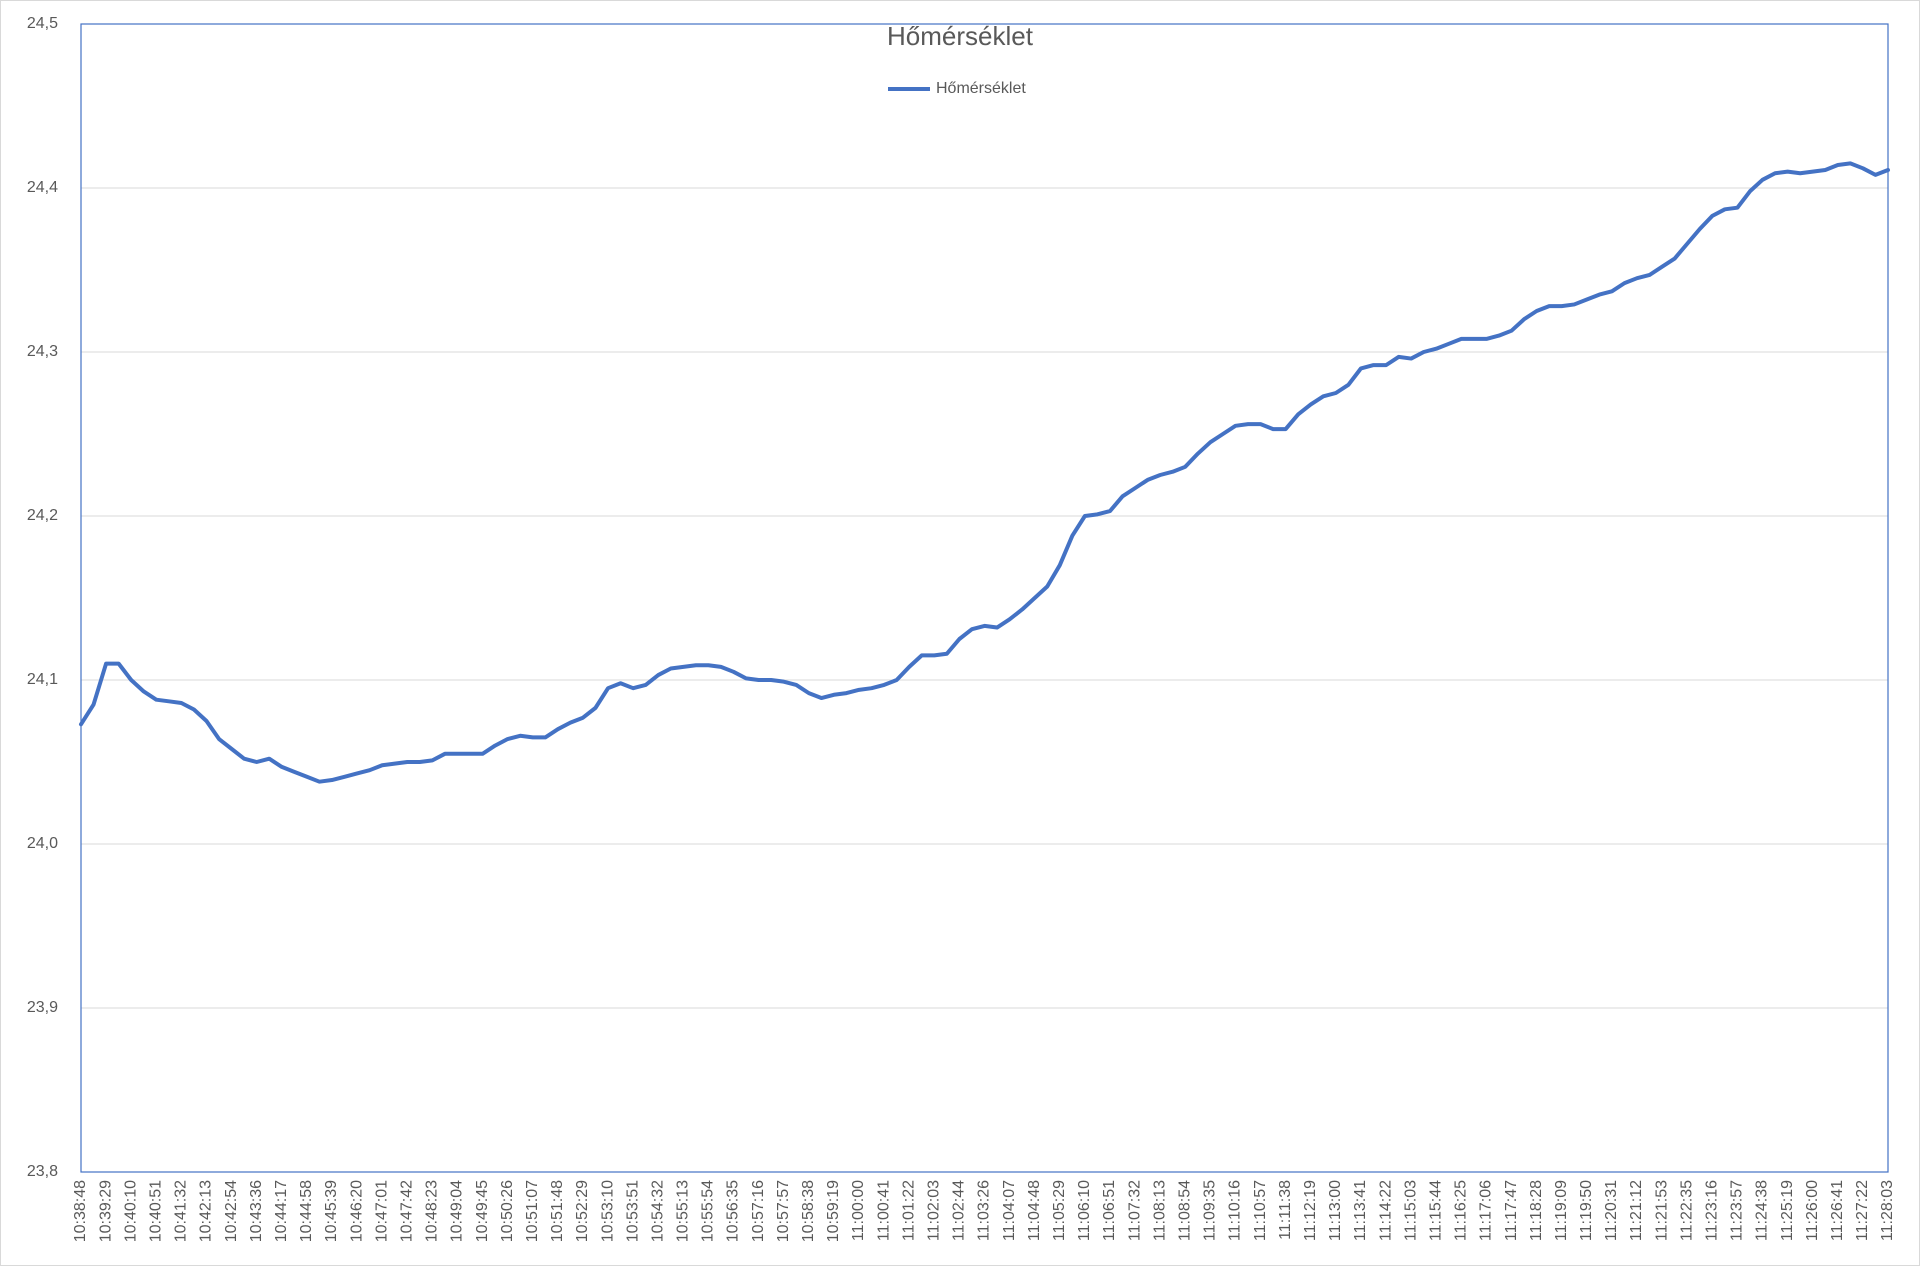 The image size is (1920, 1266). I want to click on x-tick-label: 10:57:57, so click(783, 1211).